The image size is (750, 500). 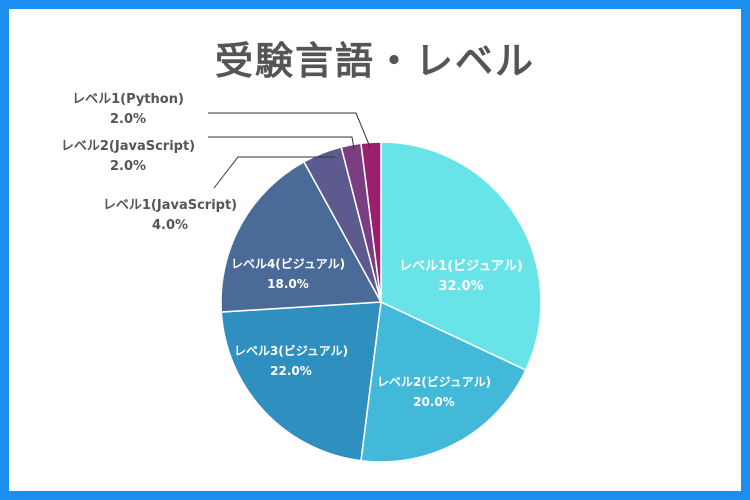 What do you see at coordinates (170, 225) in the screenshot?
I see `slice-percent-javascript-level1: 4.0%` at bounding box center [170, 225].